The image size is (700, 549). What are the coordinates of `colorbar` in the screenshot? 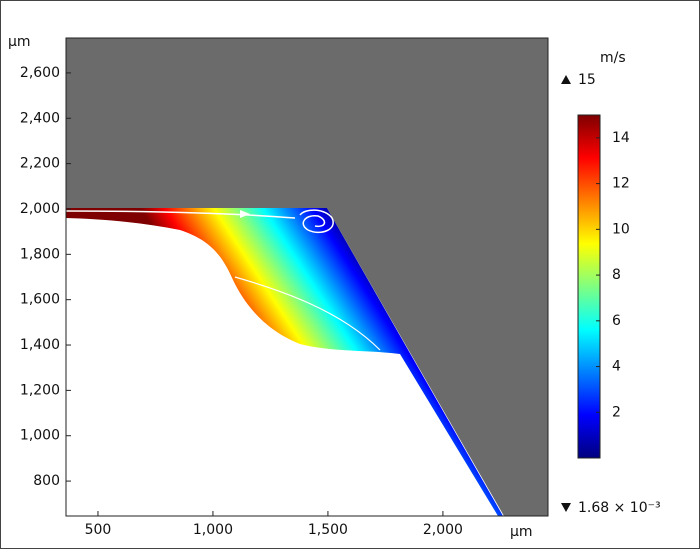 It's located at (589, 286).